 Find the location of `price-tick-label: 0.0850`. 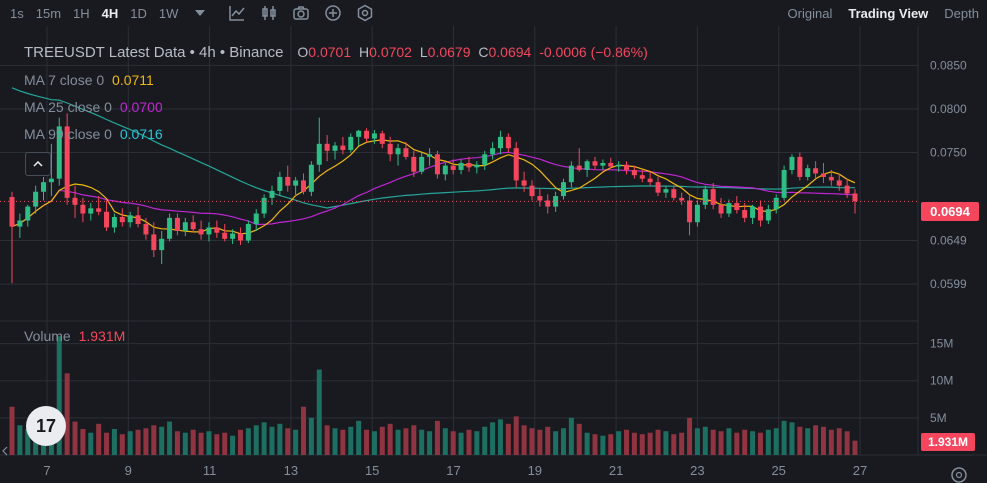

price-tick-label: 0.0850 is located at coordinates (948, 65).